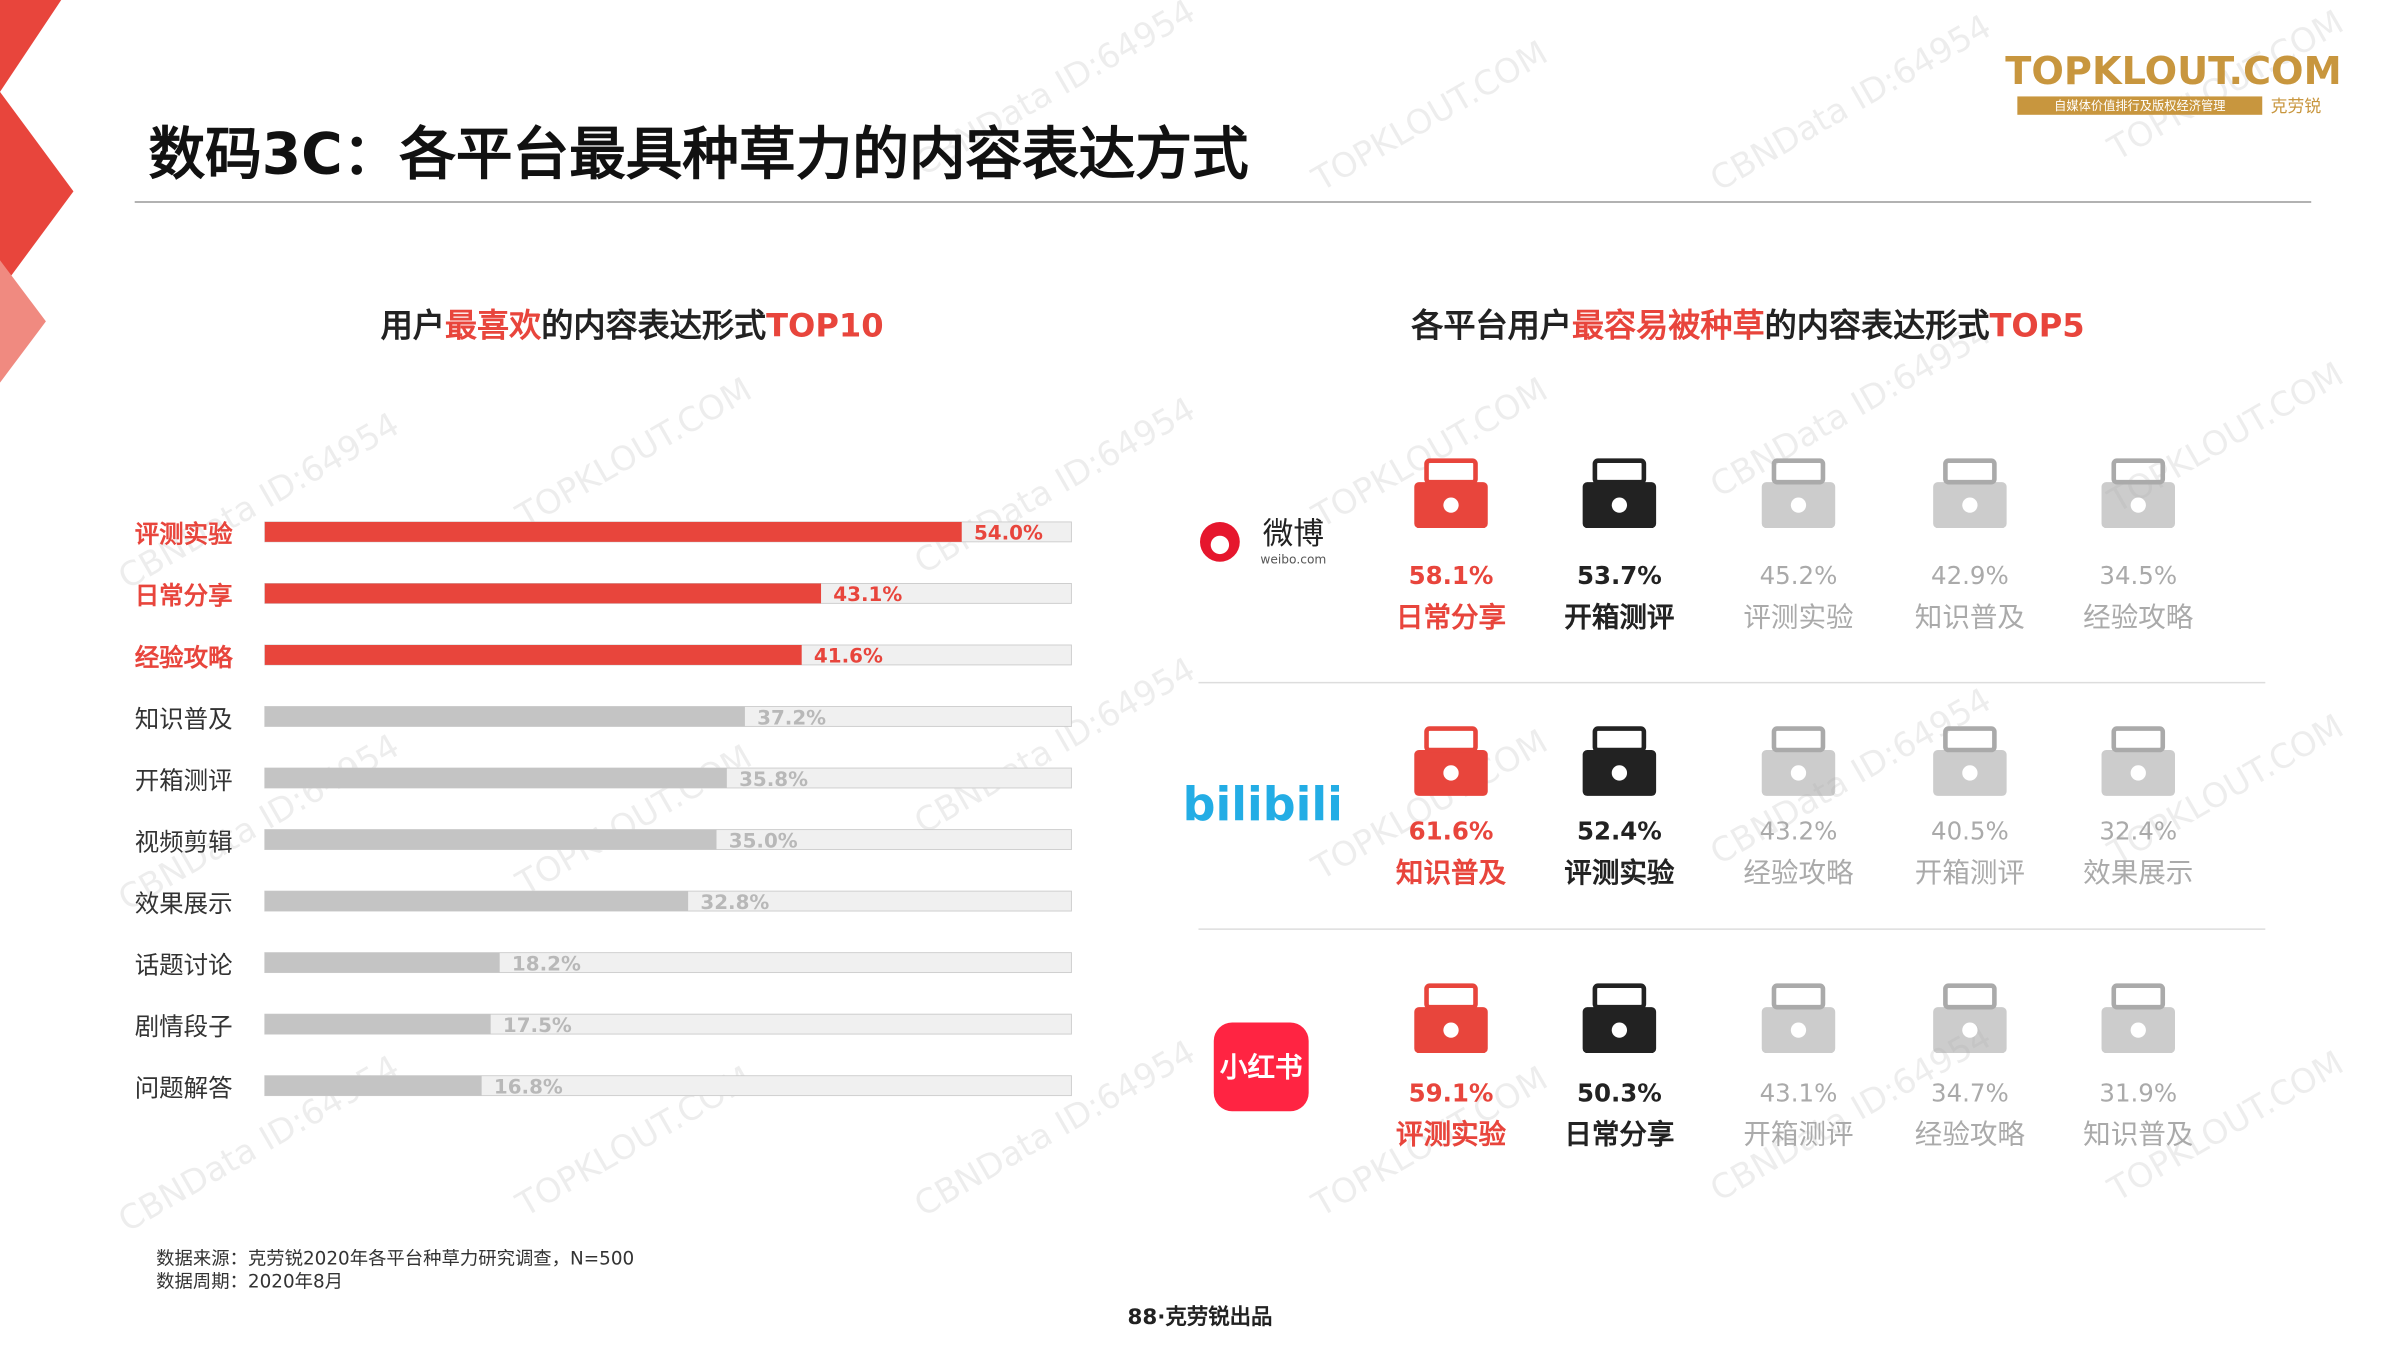 The width and height of the screenshot is (2400, 1350). What do you see at coordinates (184, 657) in the screenshot?
I see `category-label: 经验攻略` at bounding box center [184, 657].